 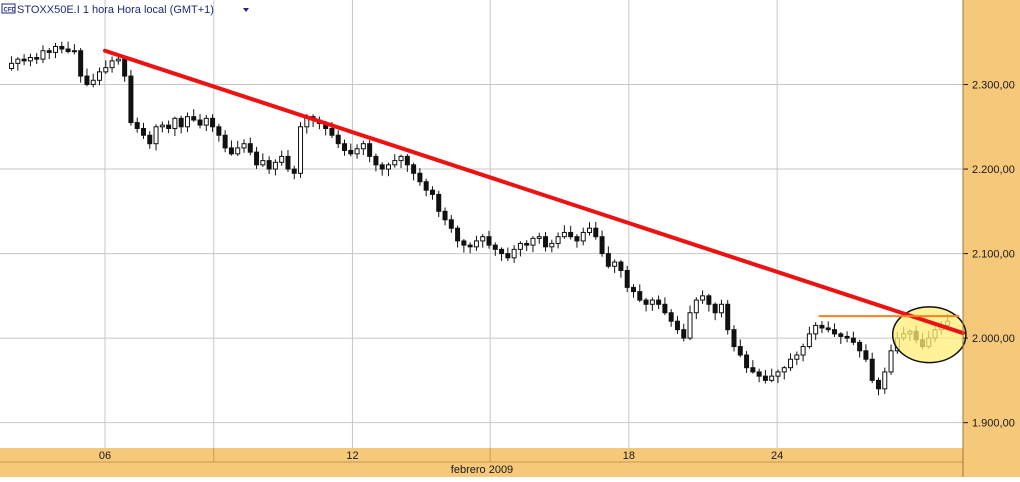 I want to click on dropdown-caret-icon, so click(x=246, y=10).